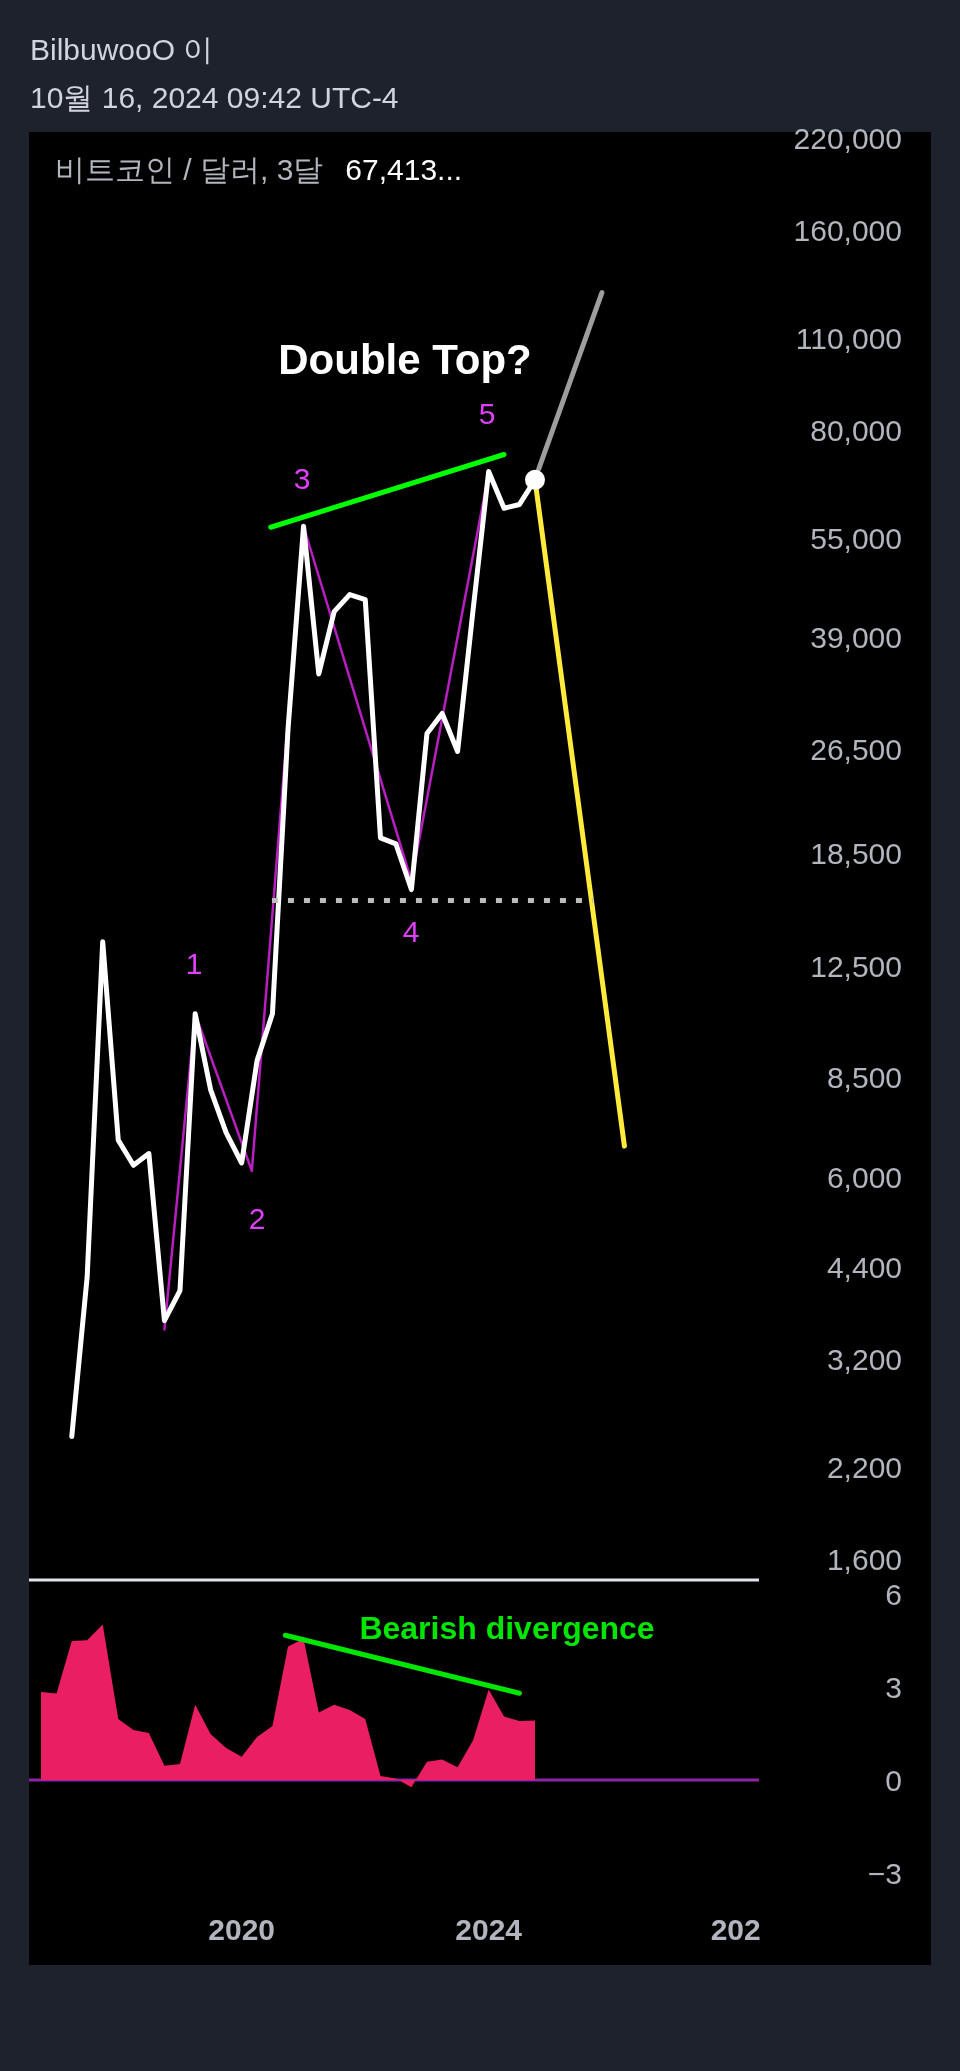 The width and height of the screenshot is (960, 2071). What do you see at coordinates (884, 1873) in the screenshot?
I see `y-tick-label: −3` at bounding box center [884, 1873].